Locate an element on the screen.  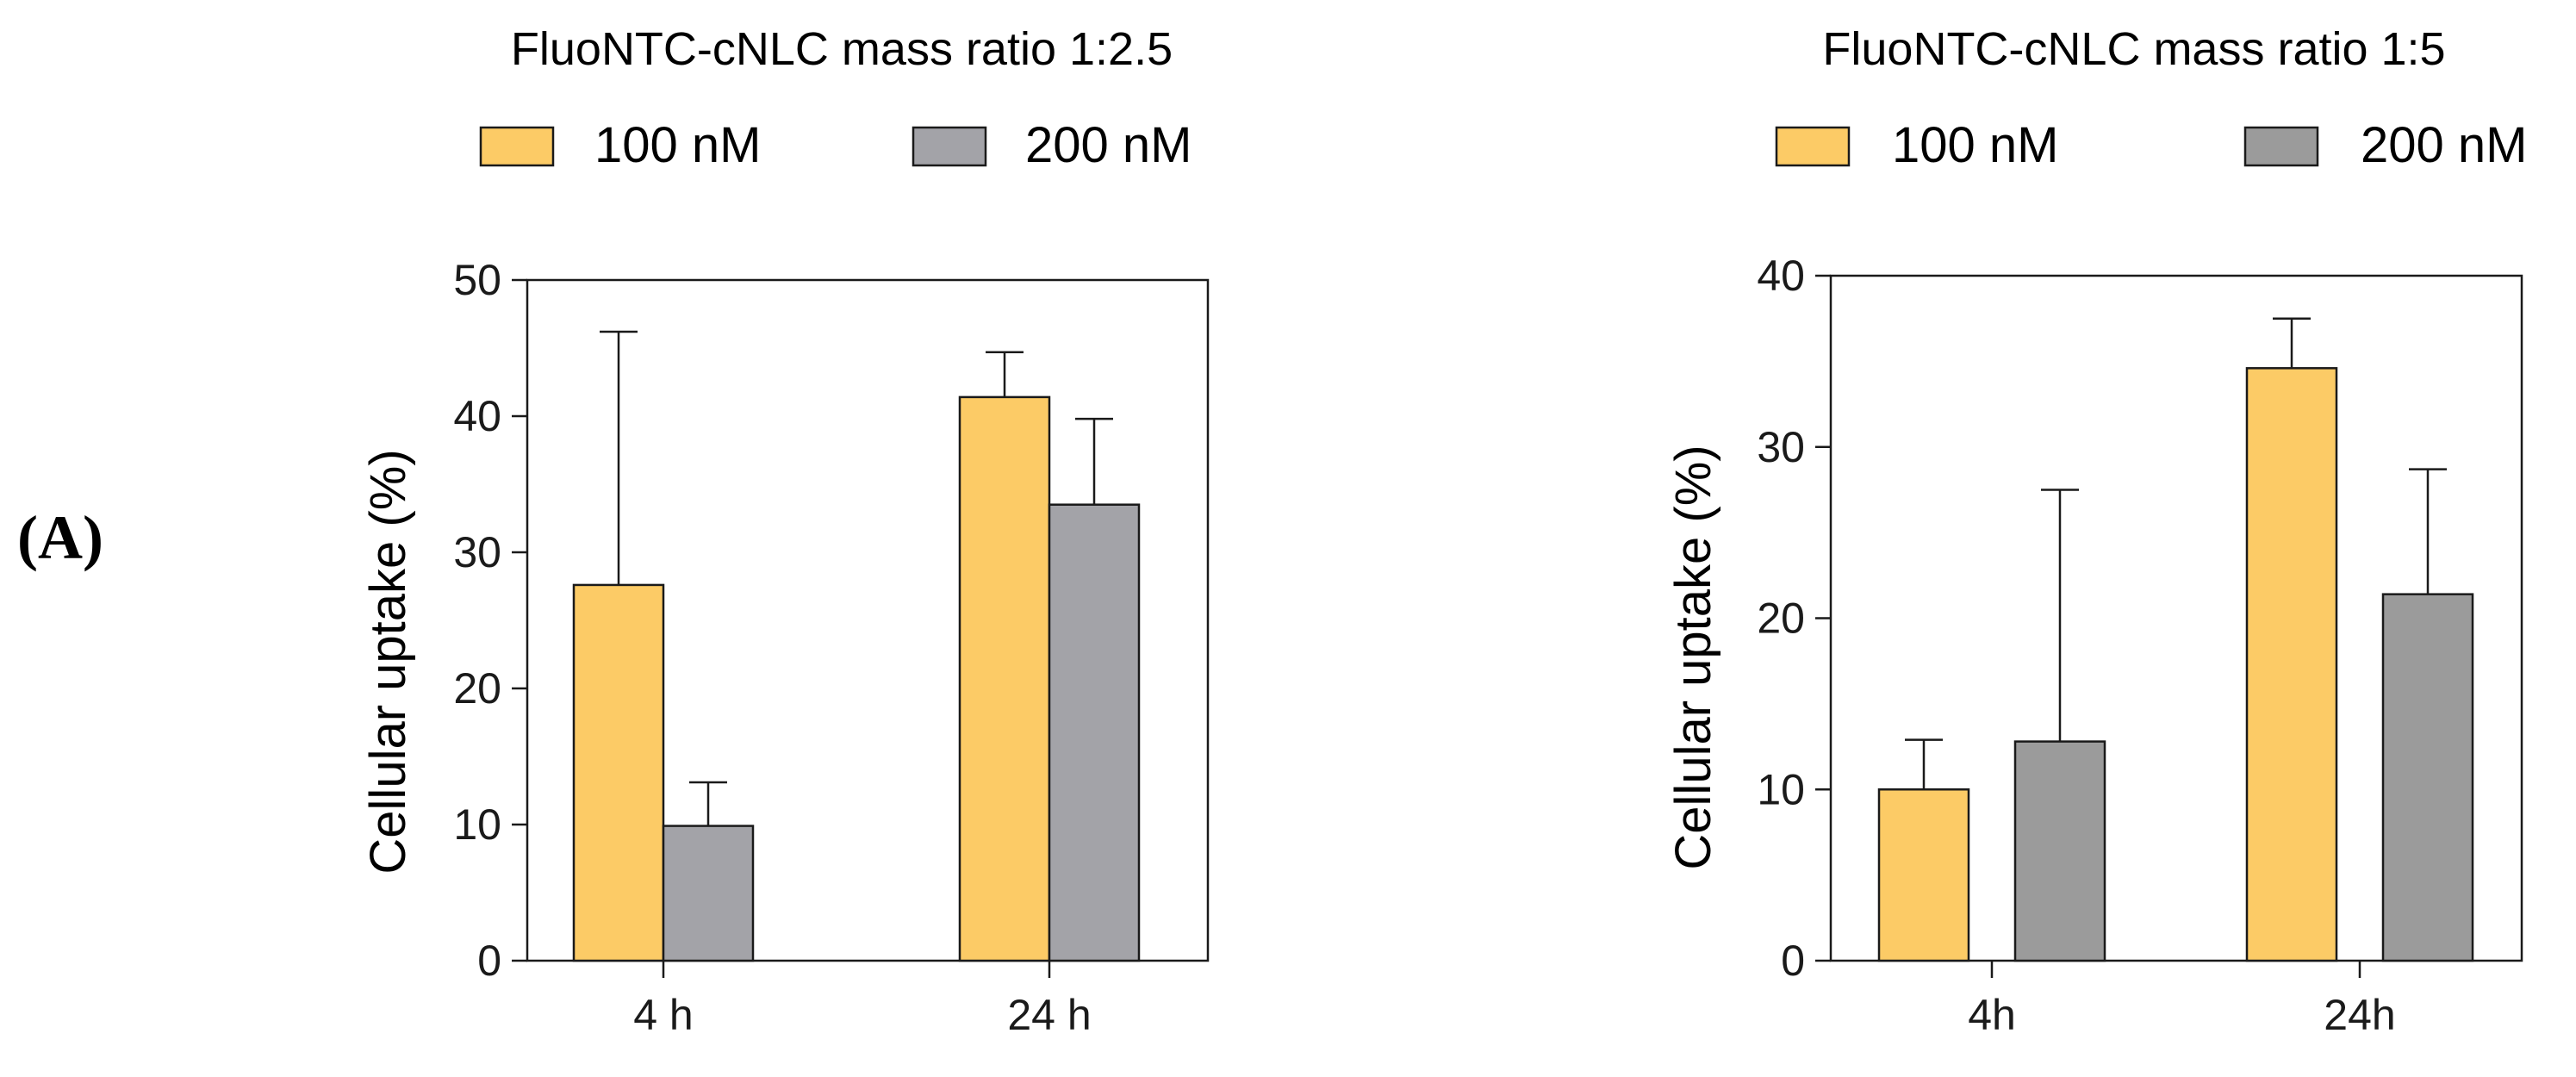
x-tick-label: 24 h is located at coordinates (1049, 1015).